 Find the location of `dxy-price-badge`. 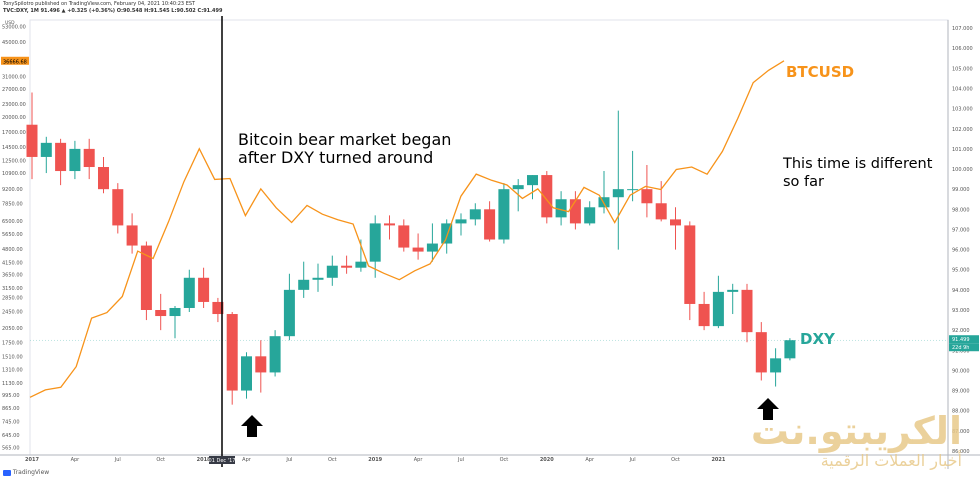

dxy-price-badge is located at coordinates (964, 339).